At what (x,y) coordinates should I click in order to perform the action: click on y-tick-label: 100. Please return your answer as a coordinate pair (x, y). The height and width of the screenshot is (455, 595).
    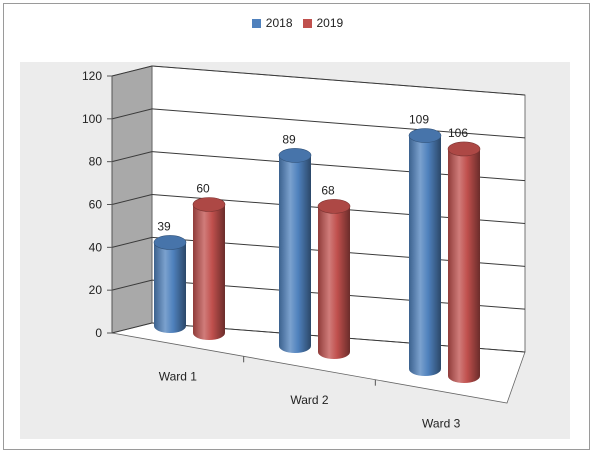
    Looking at the image, I should click on (92, 119).